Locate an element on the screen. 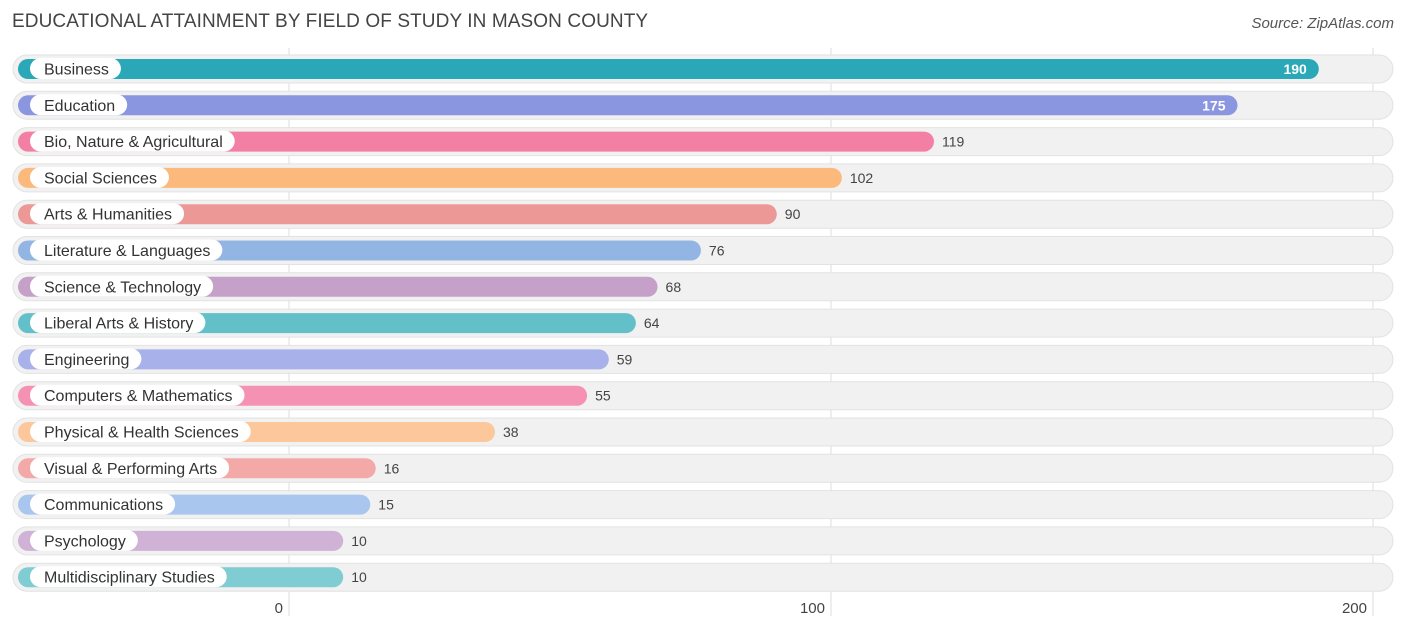 This screenshot has height=631, width=1406. value-label: 16 is located at coordinates (392, 468).